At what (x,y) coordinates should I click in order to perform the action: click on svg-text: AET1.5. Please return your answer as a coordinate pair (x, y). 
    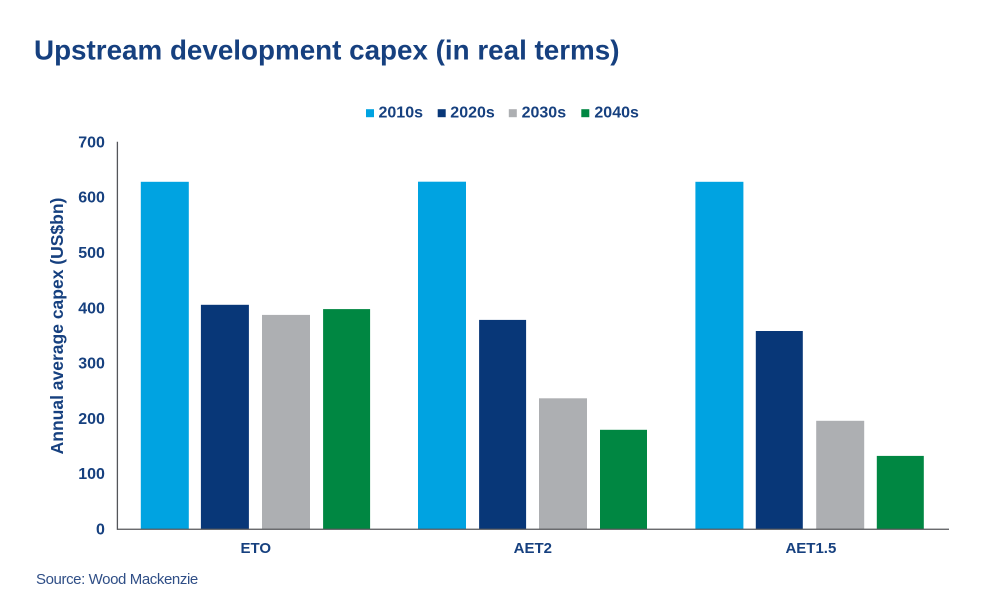
    Looking at the image, I should click on (810, 548).